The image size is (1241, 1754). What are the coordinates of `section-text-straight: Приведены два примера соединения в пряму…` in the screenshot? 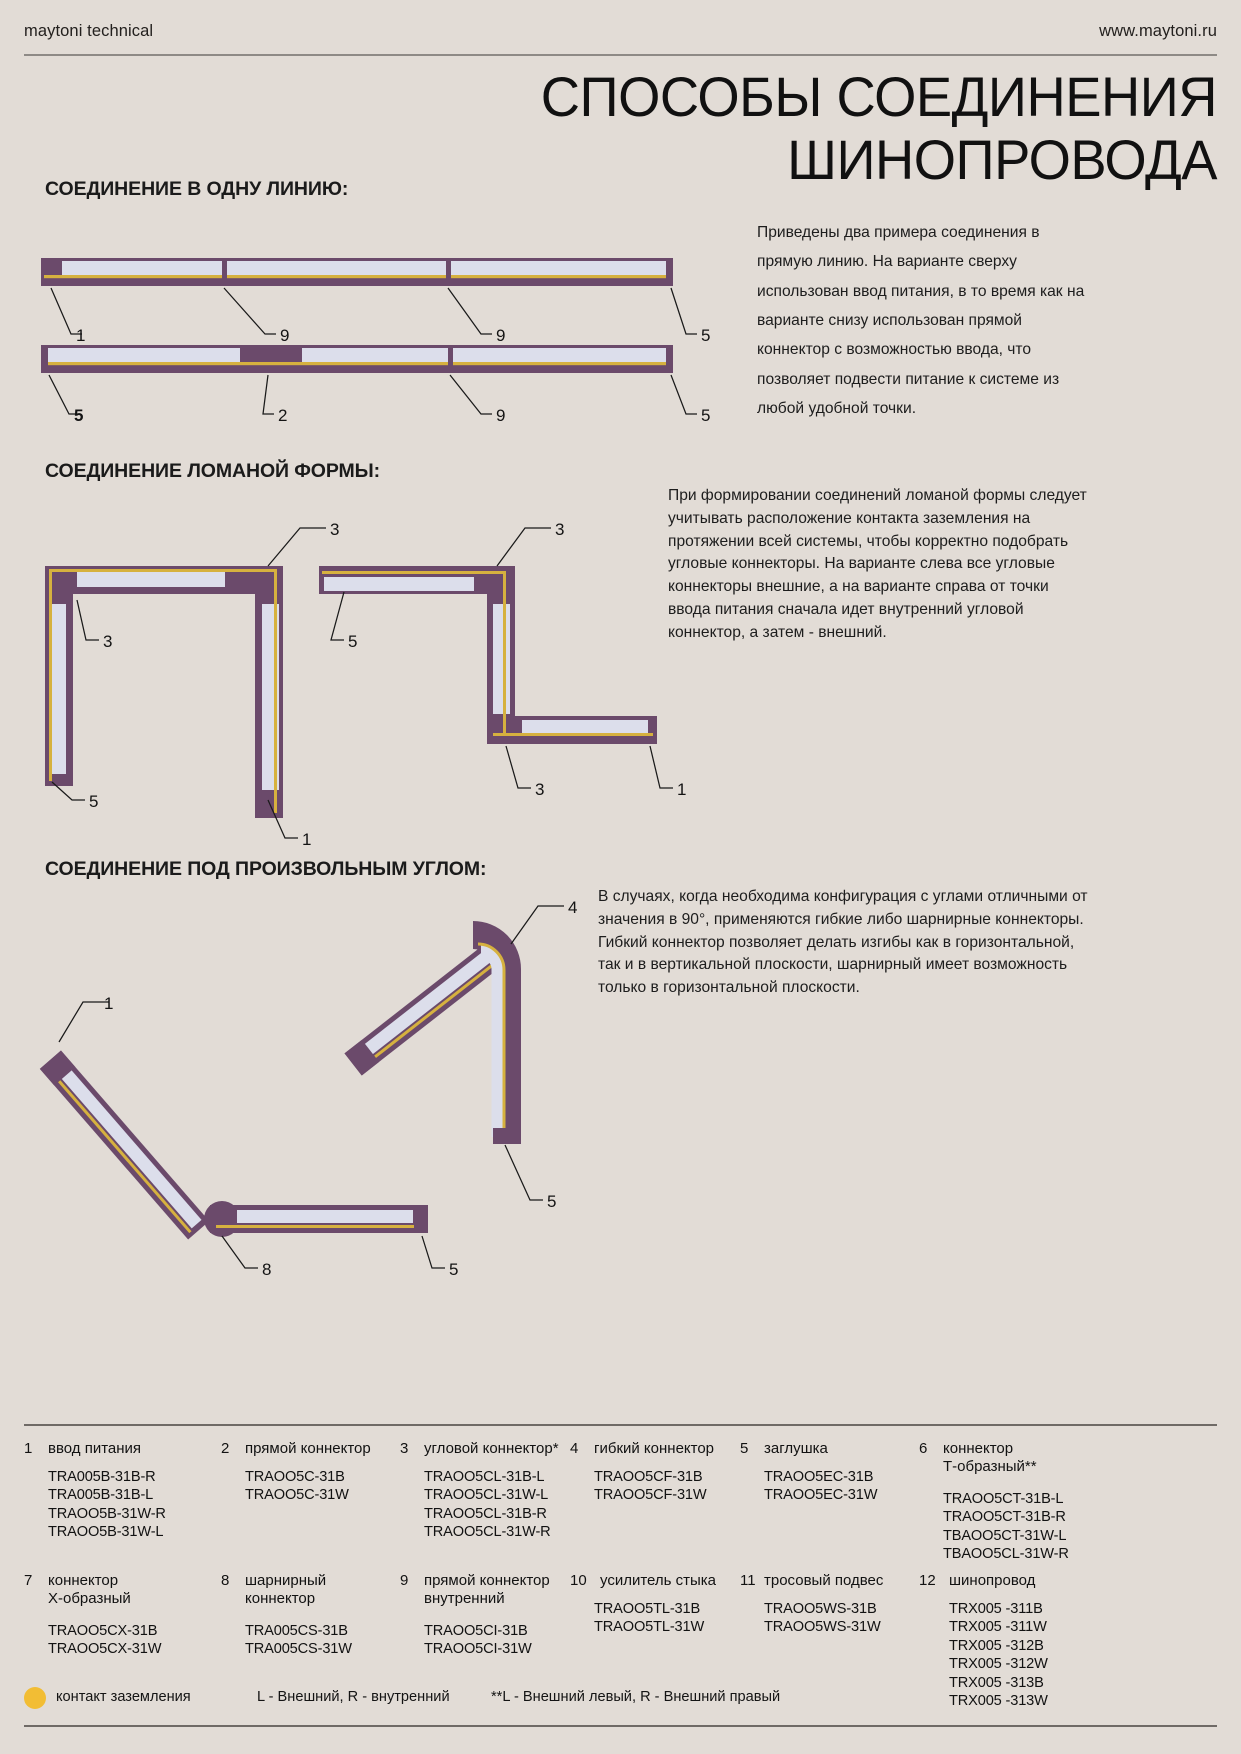 It's located at (921, 320).